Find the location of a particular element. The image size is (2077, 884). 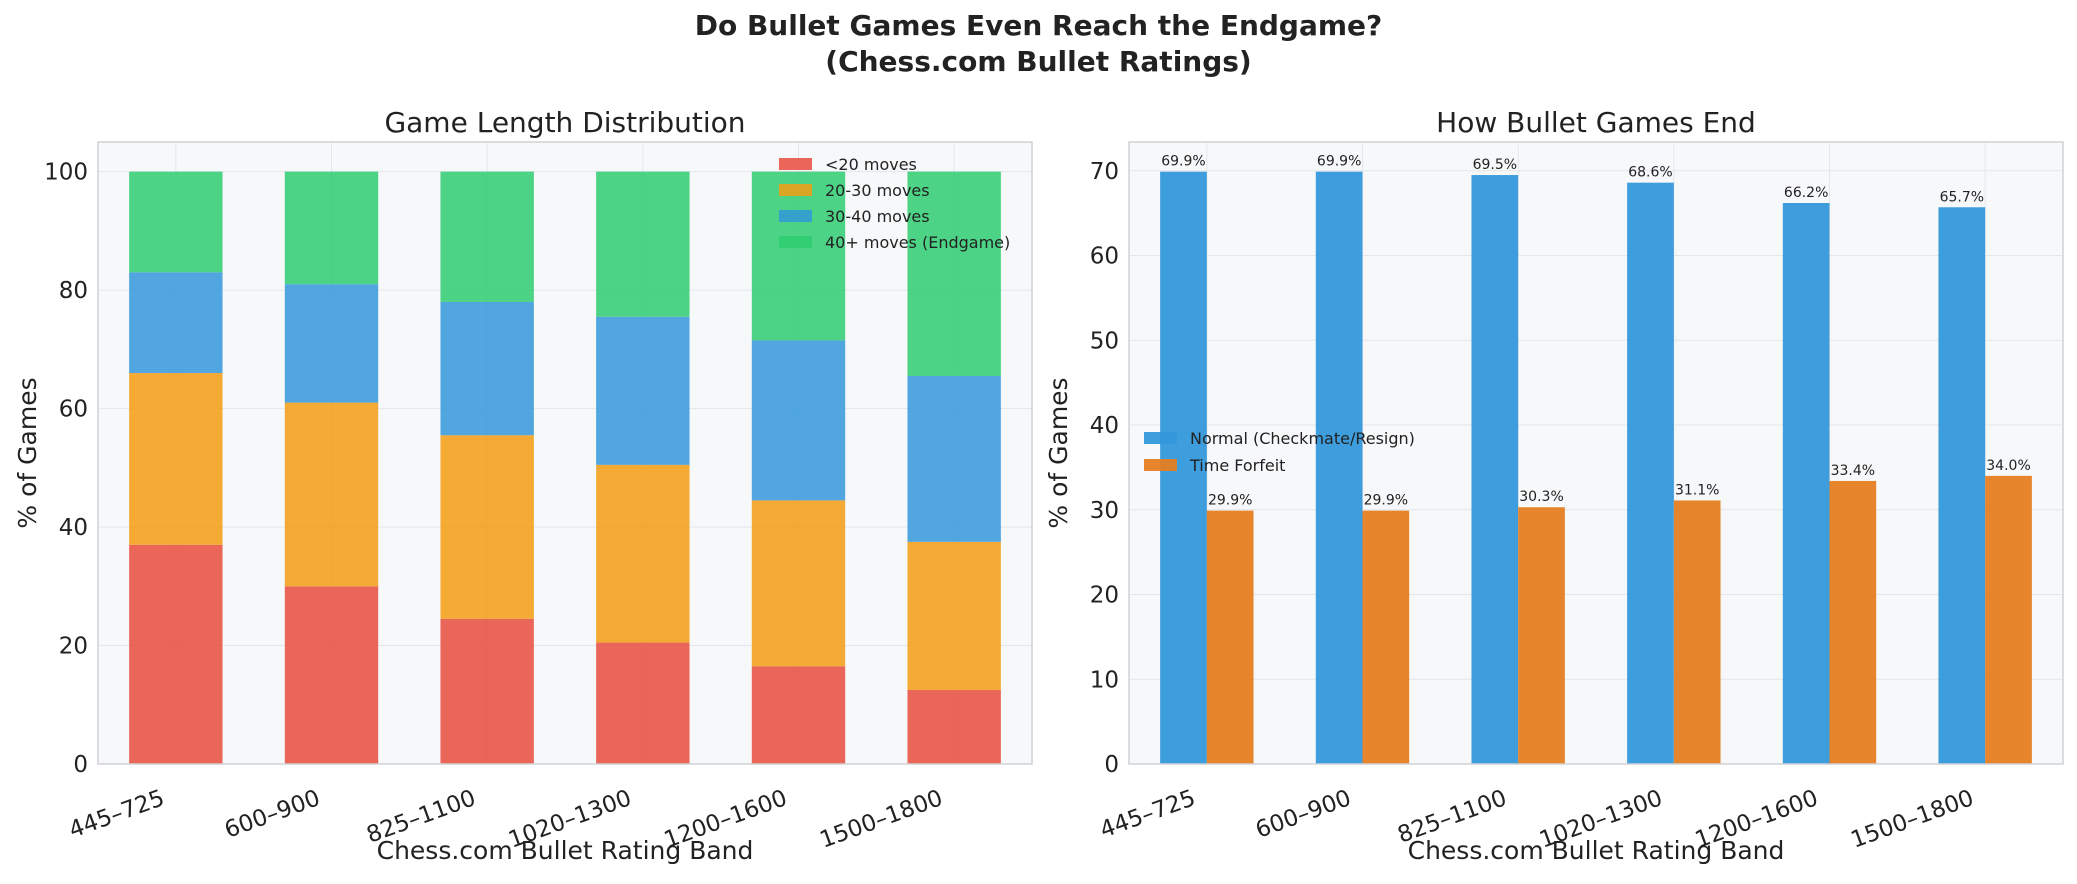

chart-title: How Bullet Games End is located at coordinates (1596, 122).